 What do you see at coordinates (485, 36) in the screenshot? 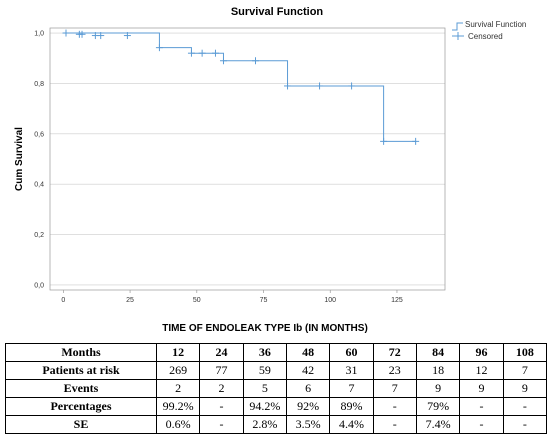
I see `legend-censored-label: Censored` at bounding box center [485, 36].